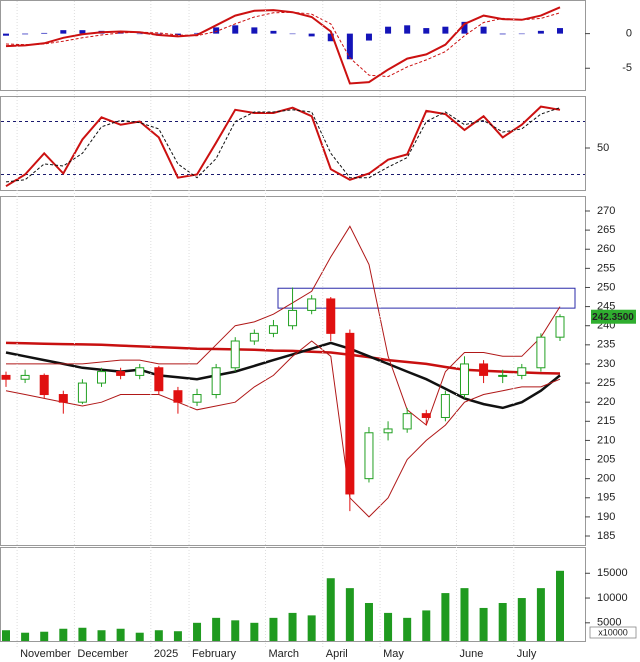 This screenshot has width=640, height=662. I want to click on y-tick-label: 225, so click(606, 383).